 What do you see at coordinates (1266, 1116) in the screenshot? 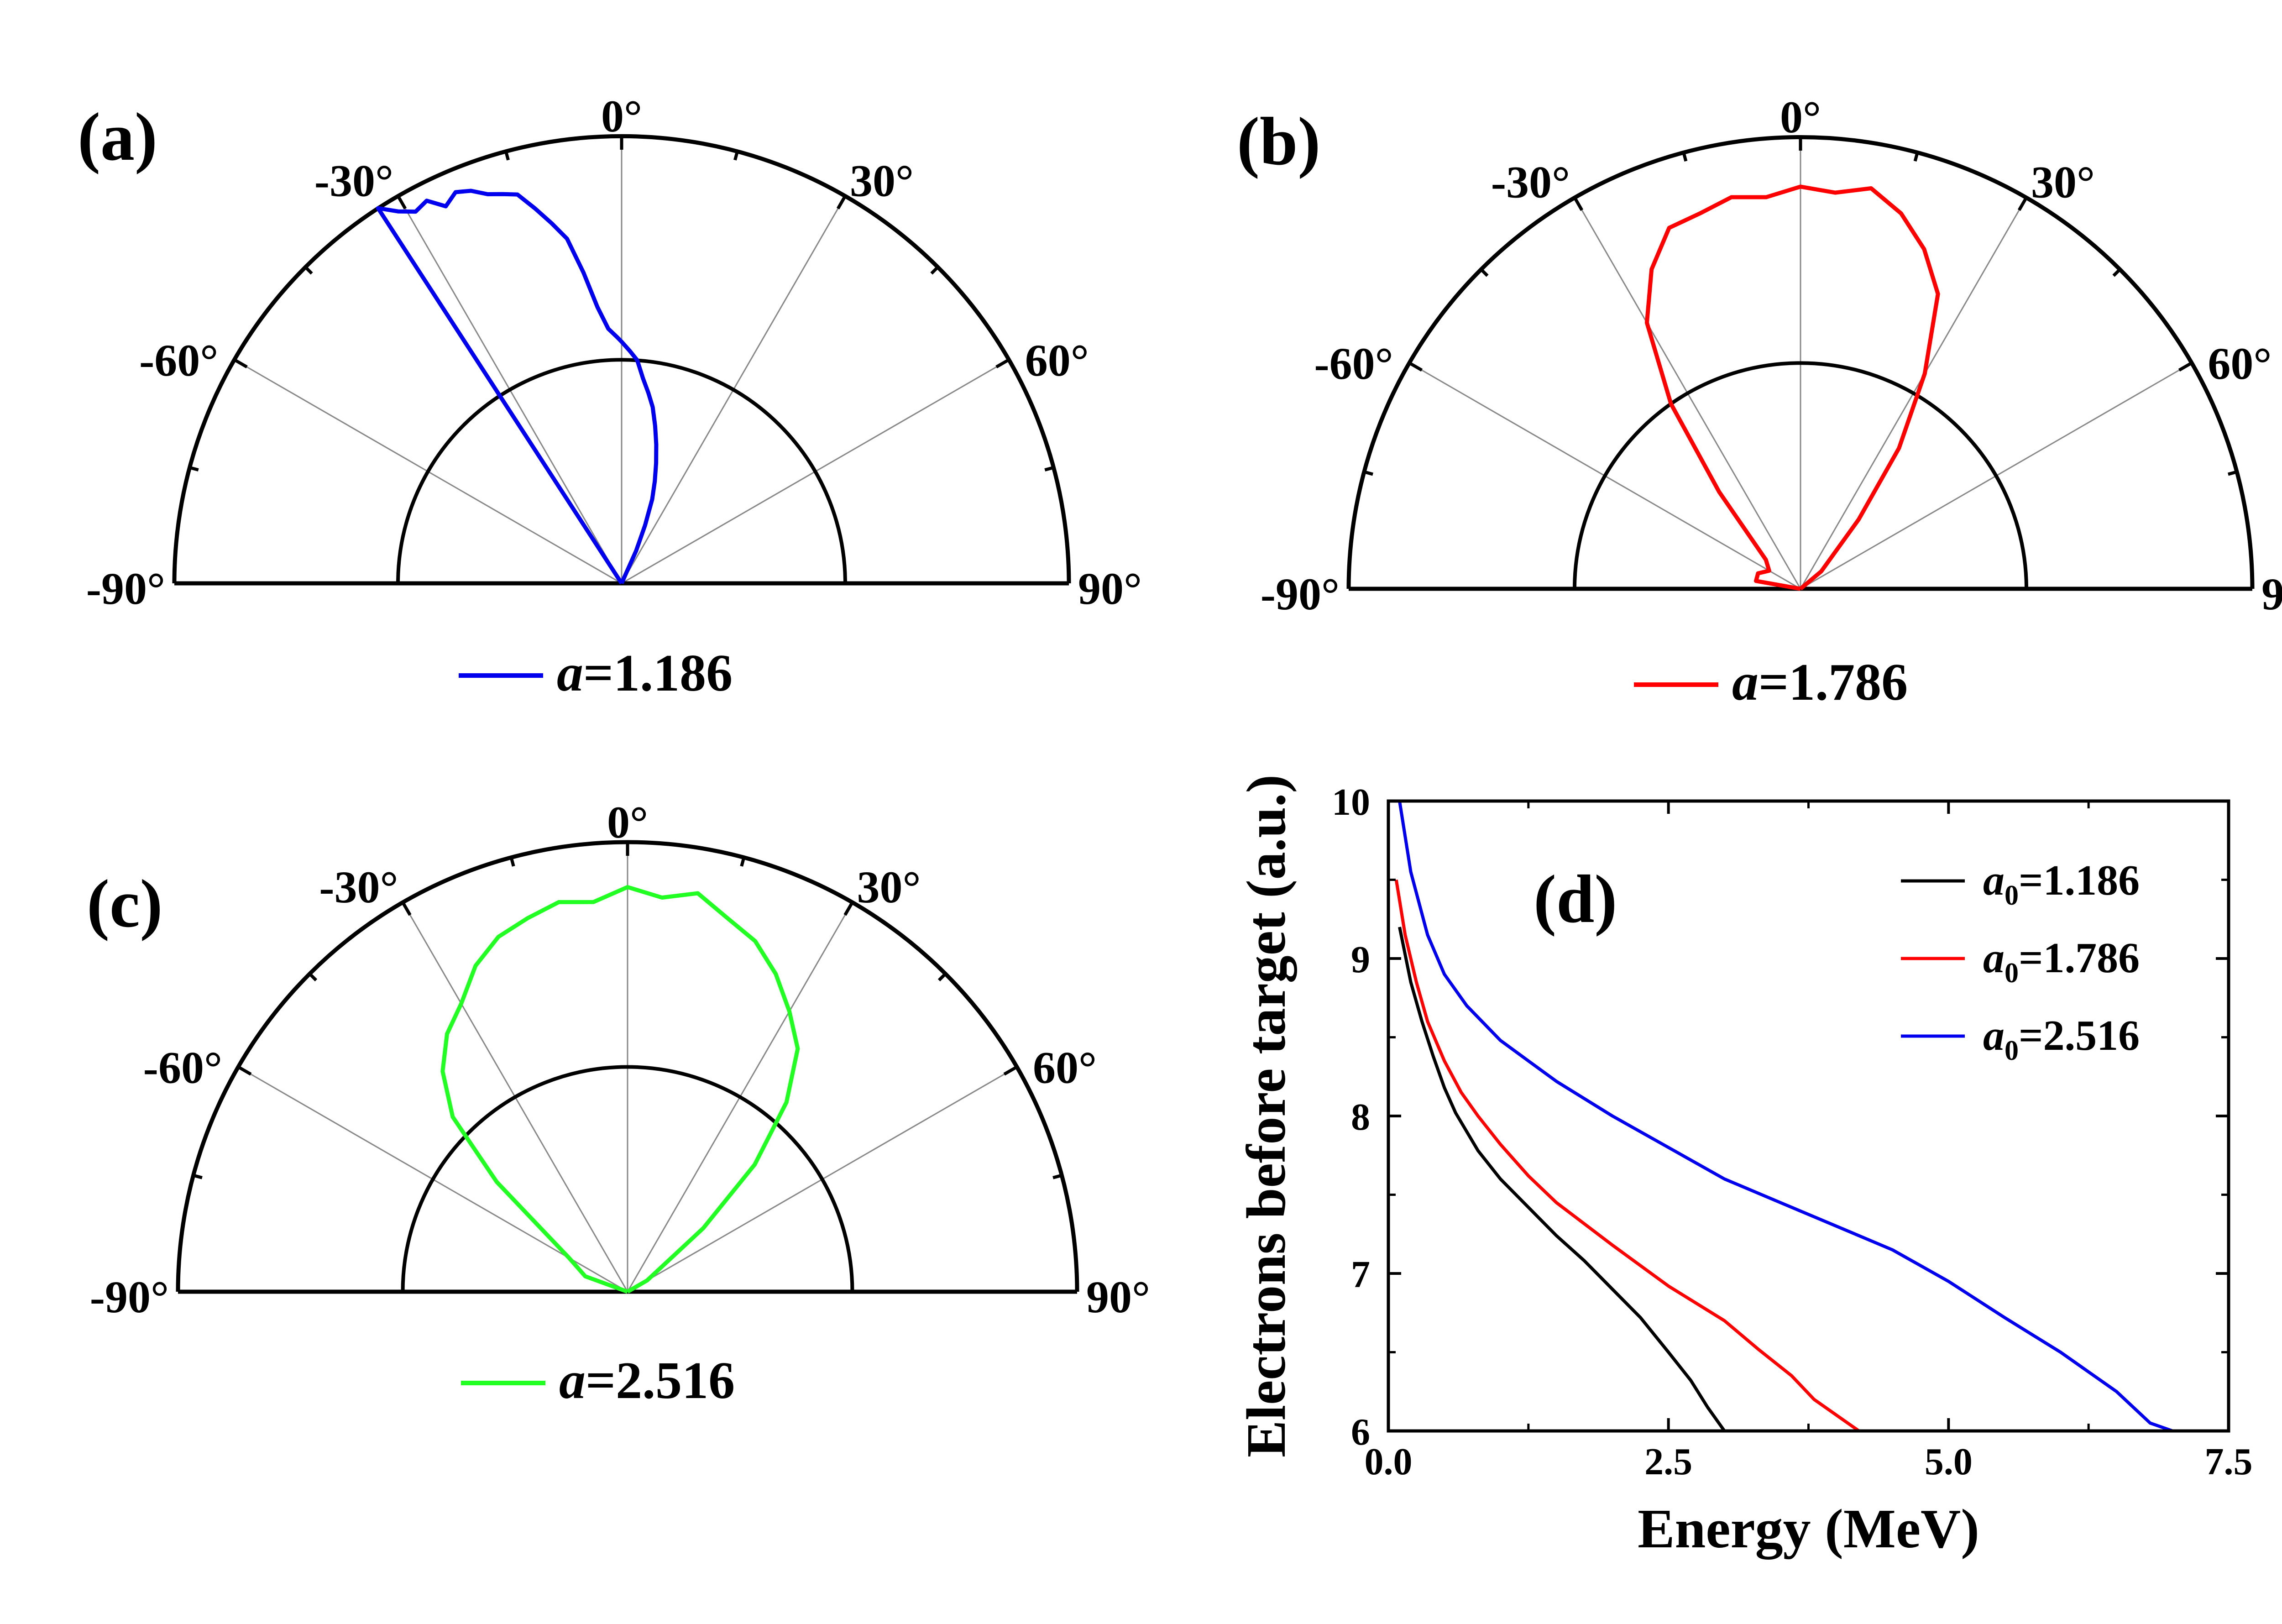
I see `y-axis-title: Electrons before target (a.u.)` at bounding box center [1266, 1116].